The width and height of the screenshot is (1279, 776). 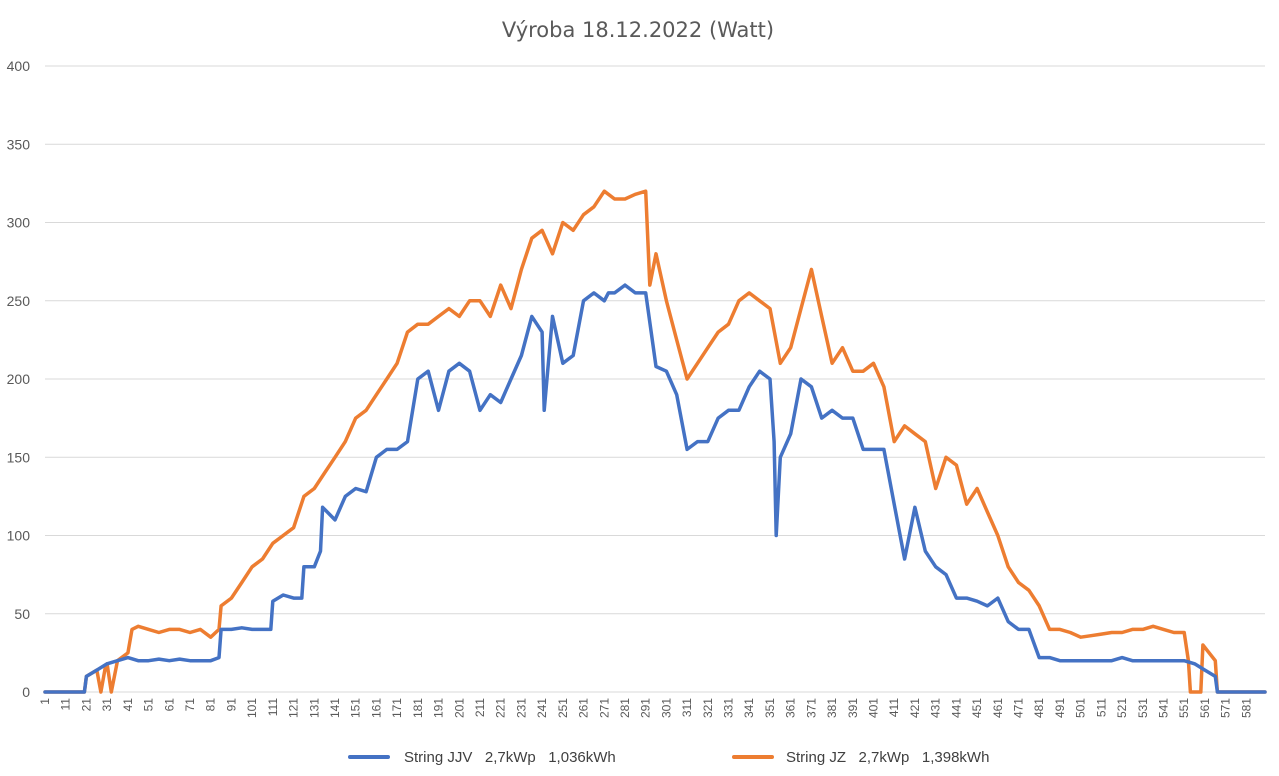 What do you see at coordinates (231, 705) in the screenshot?
I see `x-tick-label: 91` at bounding box center [231, 705].